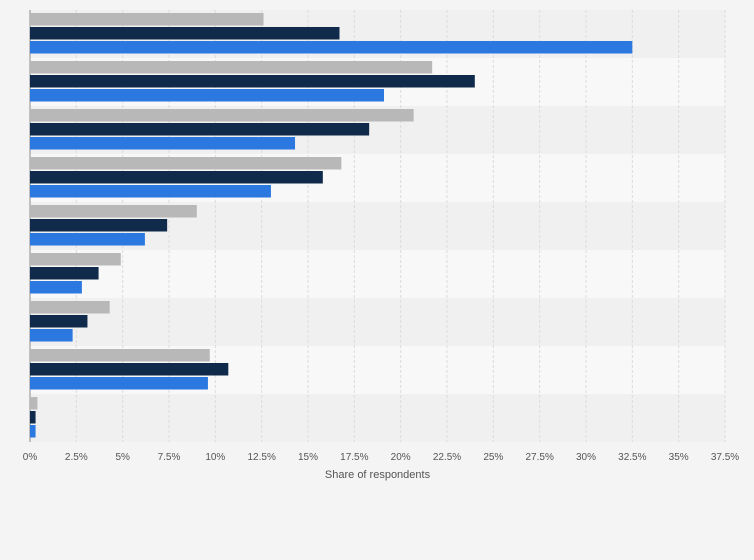 This screenshot has width=754, height=560. I want to click on x-tick-label: 20%, so click(401, 457).